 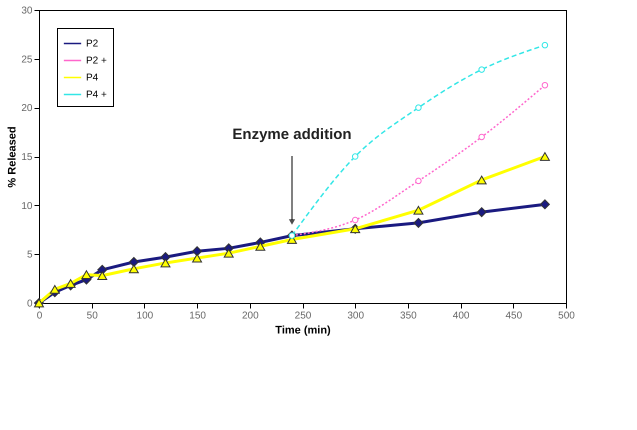 What do you see at coordinates (97, 61) in the screenshot?
I see `legend-label: P2 +` at bounding box center [97, 61].